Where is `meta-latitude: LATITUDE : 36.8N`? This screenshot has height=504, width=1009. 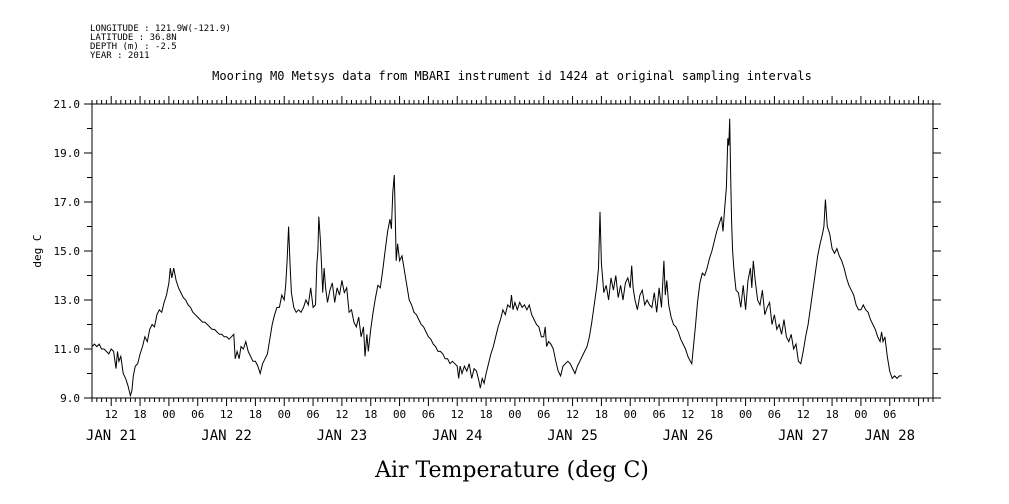
meta-latitude: LATITUDE : 36.8N is located at coordinates (133, 38).